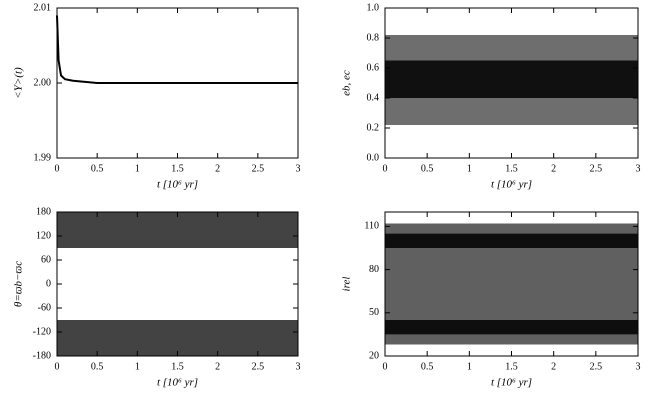 Image resolution: width=653 pixels, height=403 pixels. I want to click on y-tick-label: 0, so click(48, 283).